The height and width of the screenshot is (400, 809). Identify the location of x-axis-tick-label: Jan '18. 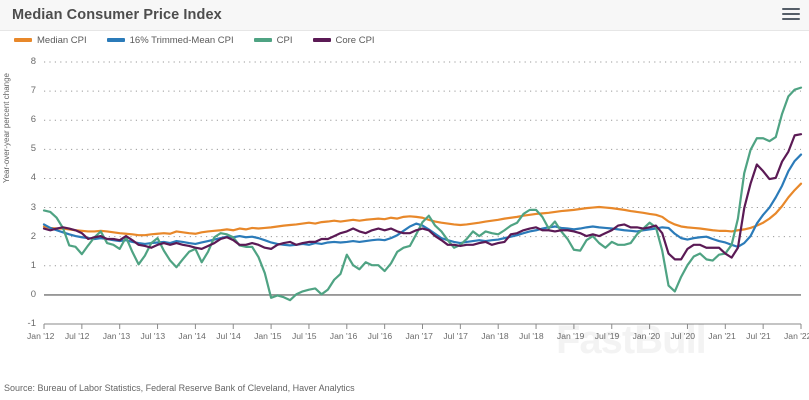
(495, 336).